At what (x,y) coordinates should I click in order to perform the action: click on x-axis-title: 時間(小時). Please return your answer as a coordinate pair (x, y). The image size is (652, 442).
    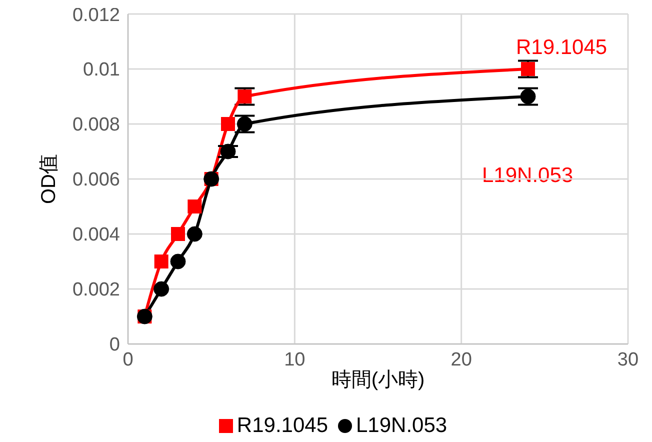
    Looking at the image, I should click on (378, 380).